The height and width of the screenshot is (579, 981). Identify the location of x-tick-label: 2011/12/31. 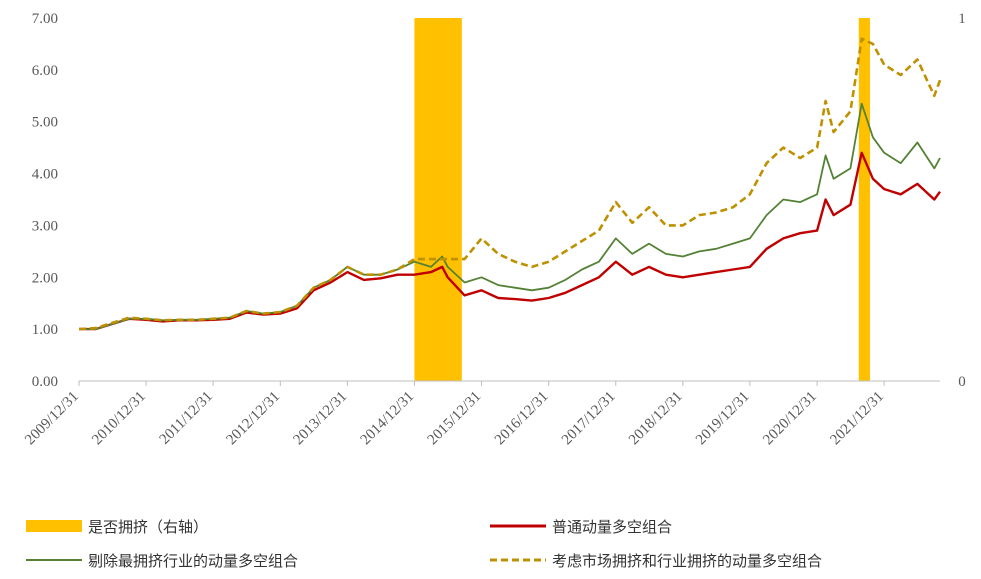
(186, 418).